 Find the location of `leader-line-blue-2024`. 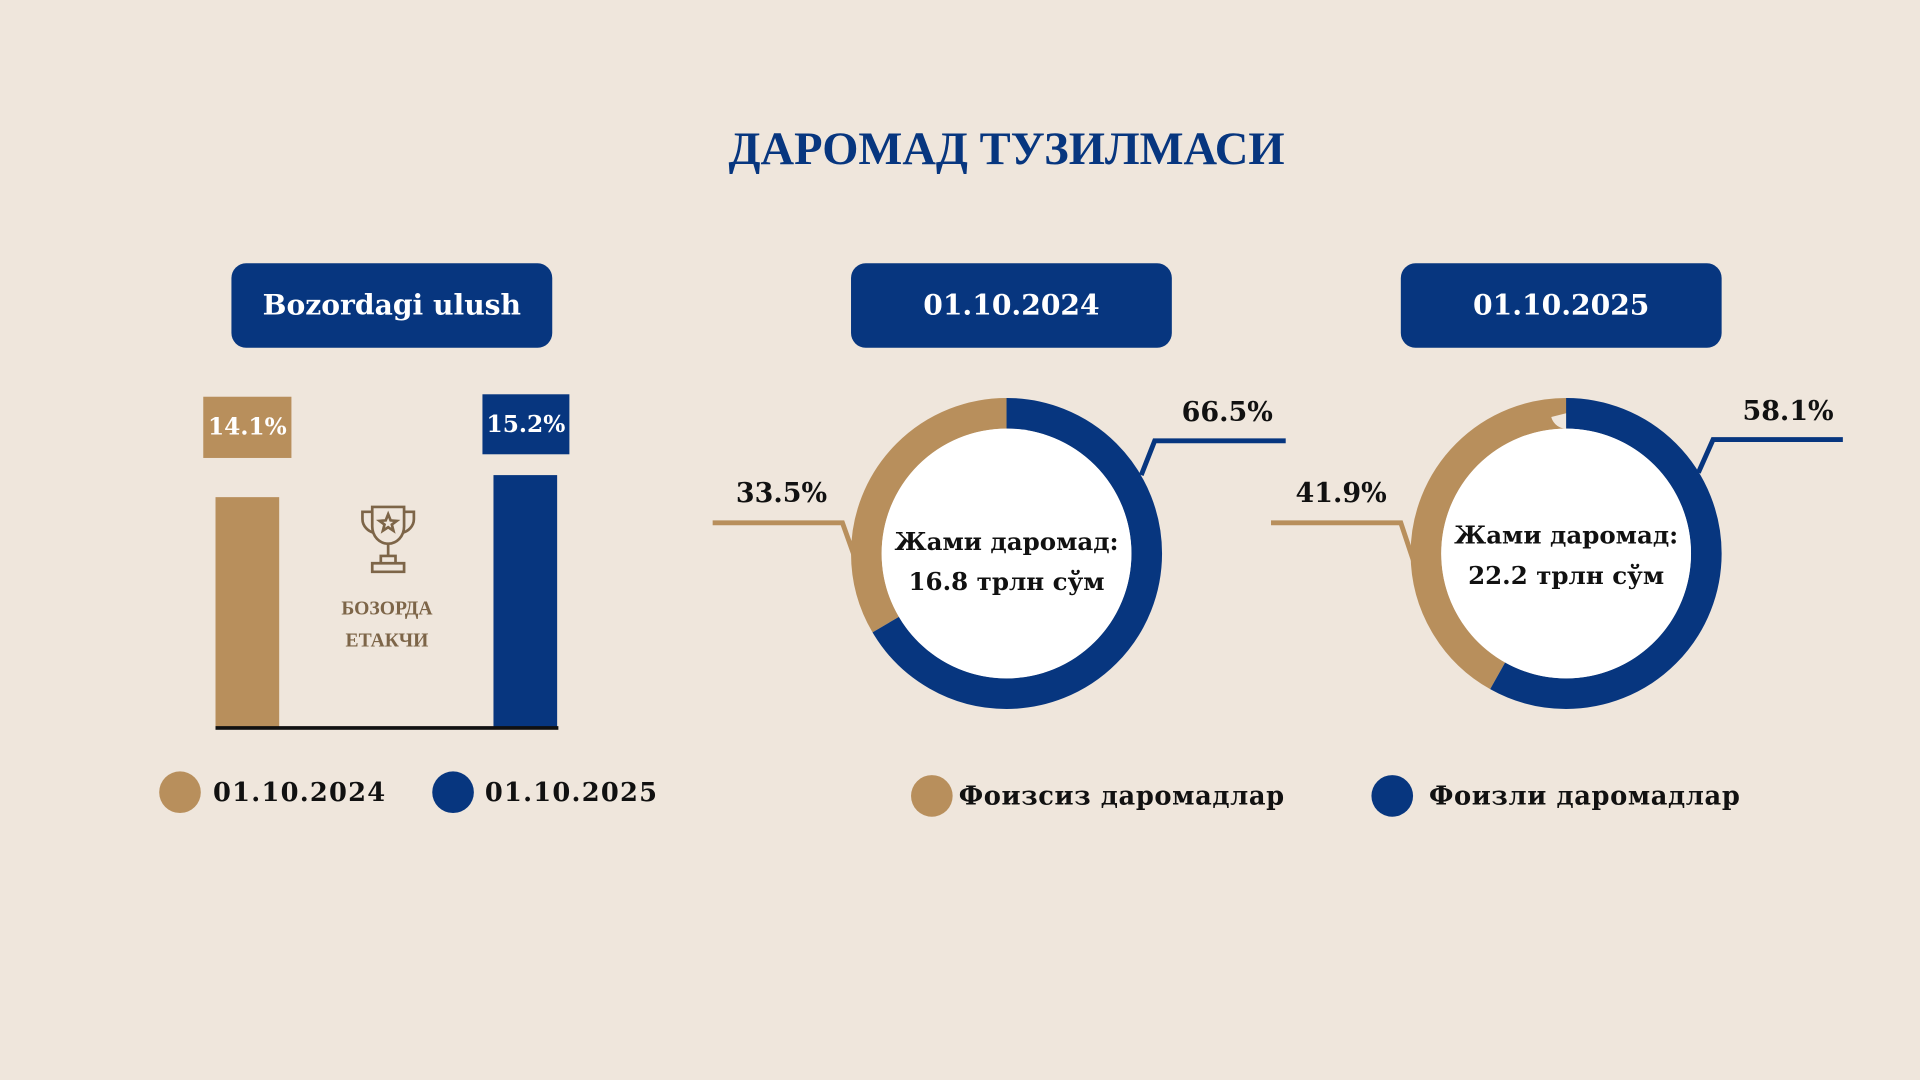

leader-line-blue-2024 is located at coordinates (1212, 457).